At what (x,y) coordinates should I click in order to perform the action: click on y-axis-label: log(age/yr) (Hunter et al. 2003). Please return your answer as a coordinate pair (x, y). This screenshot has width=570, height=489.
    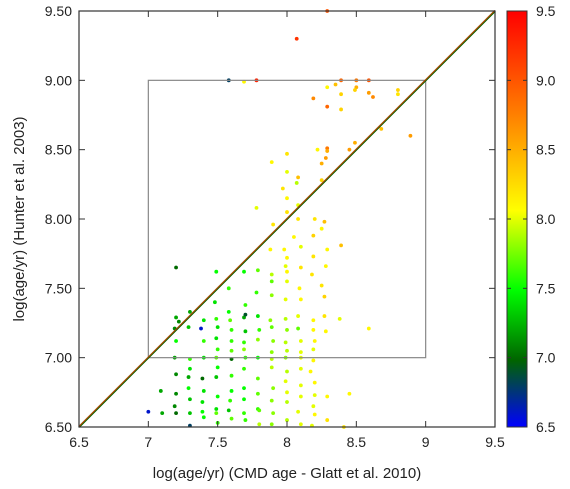
    Looking at the image, I should click on (19, 218).